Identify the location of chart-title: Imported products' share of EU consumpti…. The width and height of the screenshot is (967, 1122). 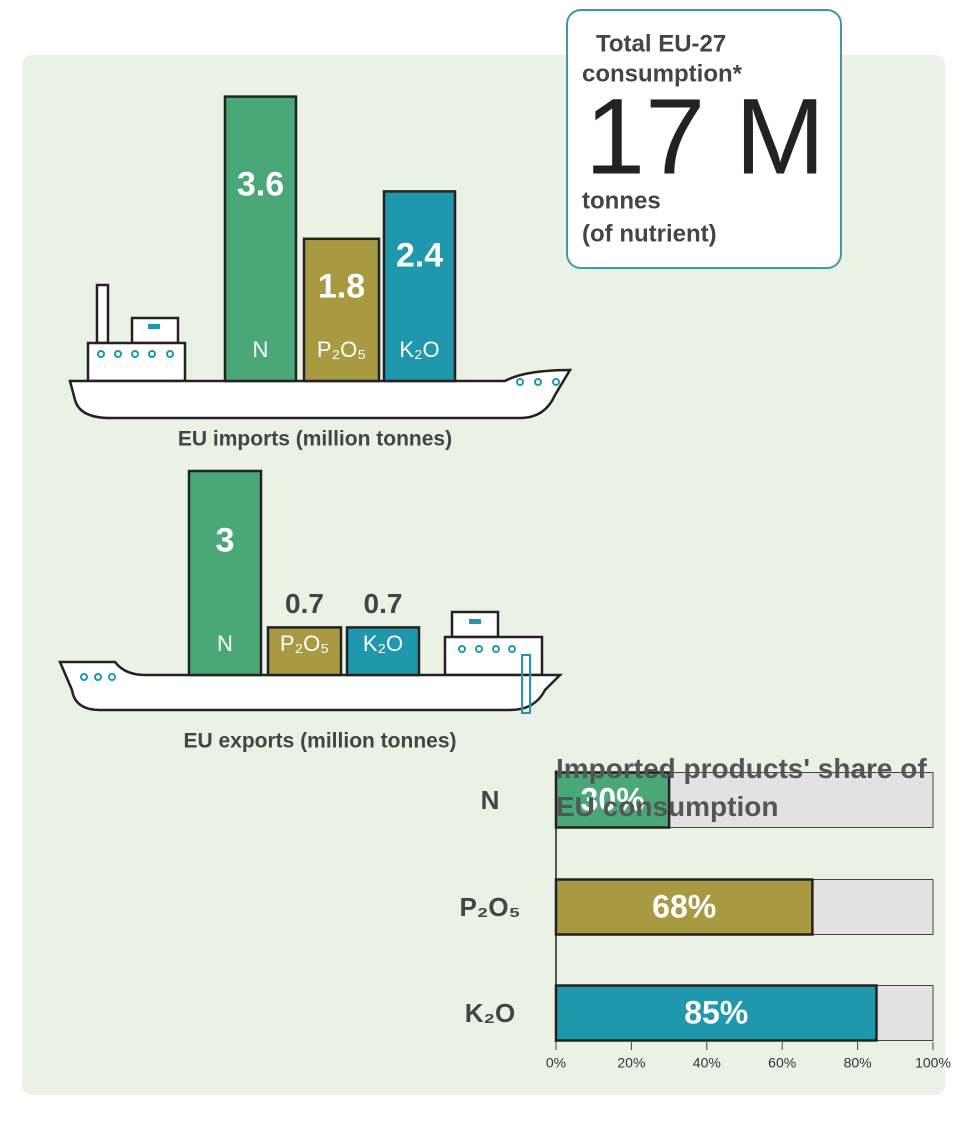
(741, 787).